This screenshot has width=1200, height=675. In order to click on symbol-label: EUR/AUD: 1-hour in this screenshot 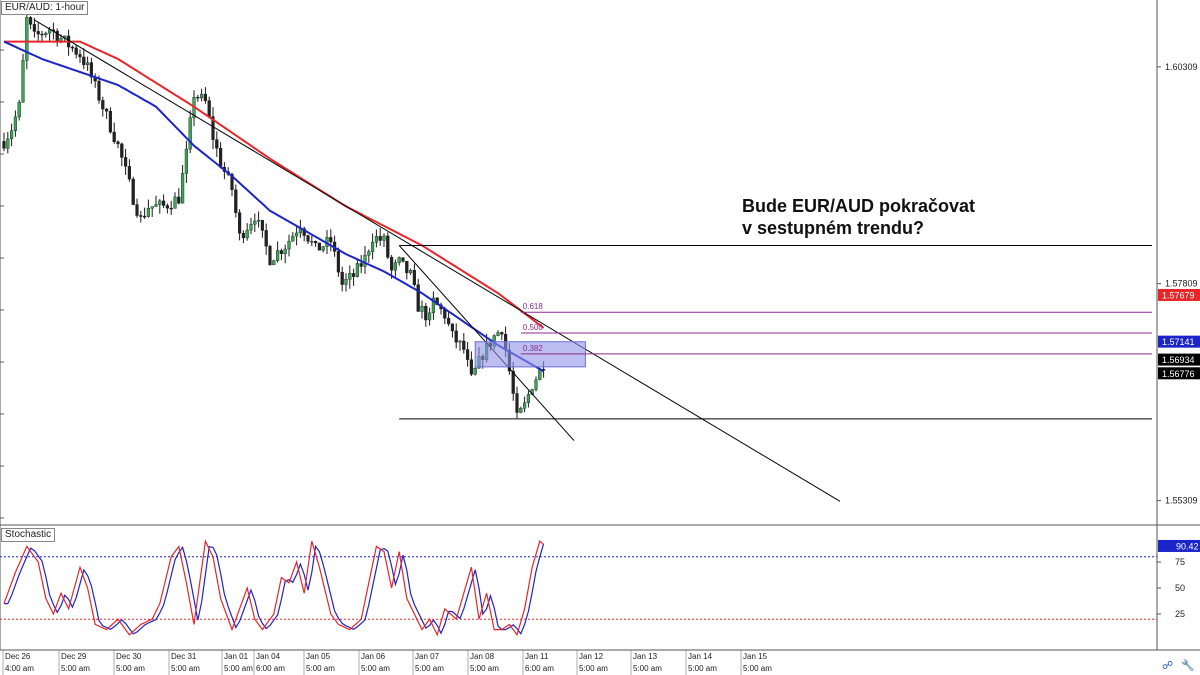, I will do `click(45, 8)`.